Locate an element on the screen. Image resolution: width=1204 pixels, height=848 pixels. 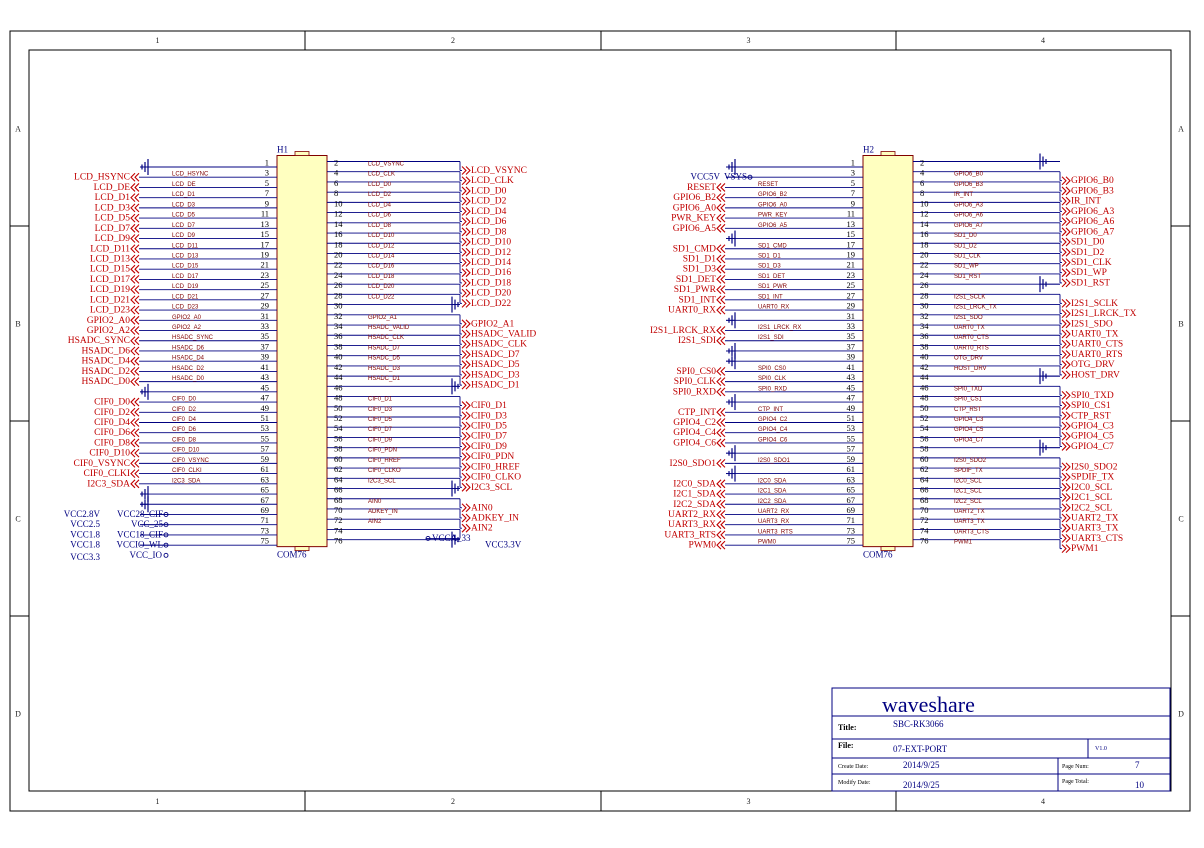
pin-signal-label: SD1_WP is located at coordinates (966, 267).